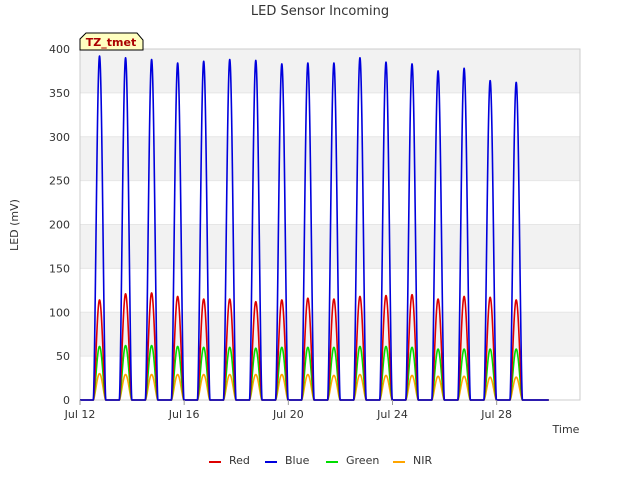 The width and height of the screenshot is (640, 484). I want to click on x-tick-label: Jul 28, so click(496, 414).